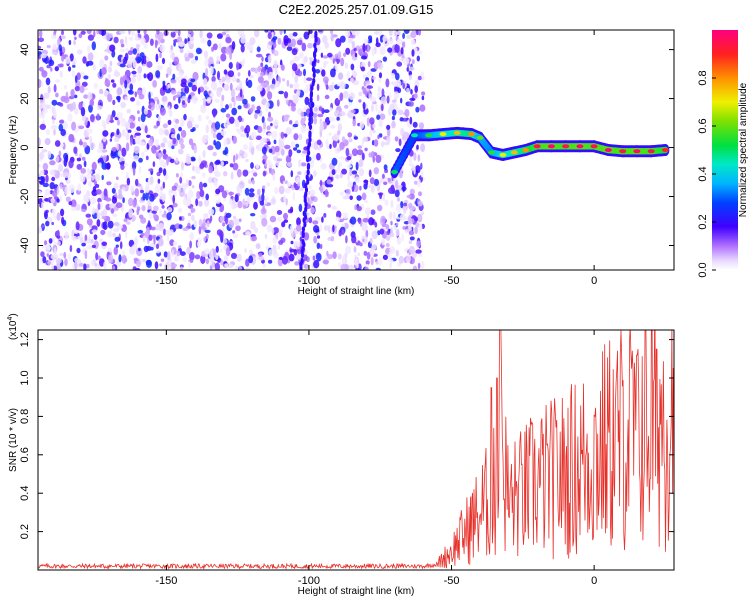 The width and height of the screenshot is (750, 600). Describe the element at coordinates (166, 281) in the screenshot. I see `x-tick-label: -150` at that location.